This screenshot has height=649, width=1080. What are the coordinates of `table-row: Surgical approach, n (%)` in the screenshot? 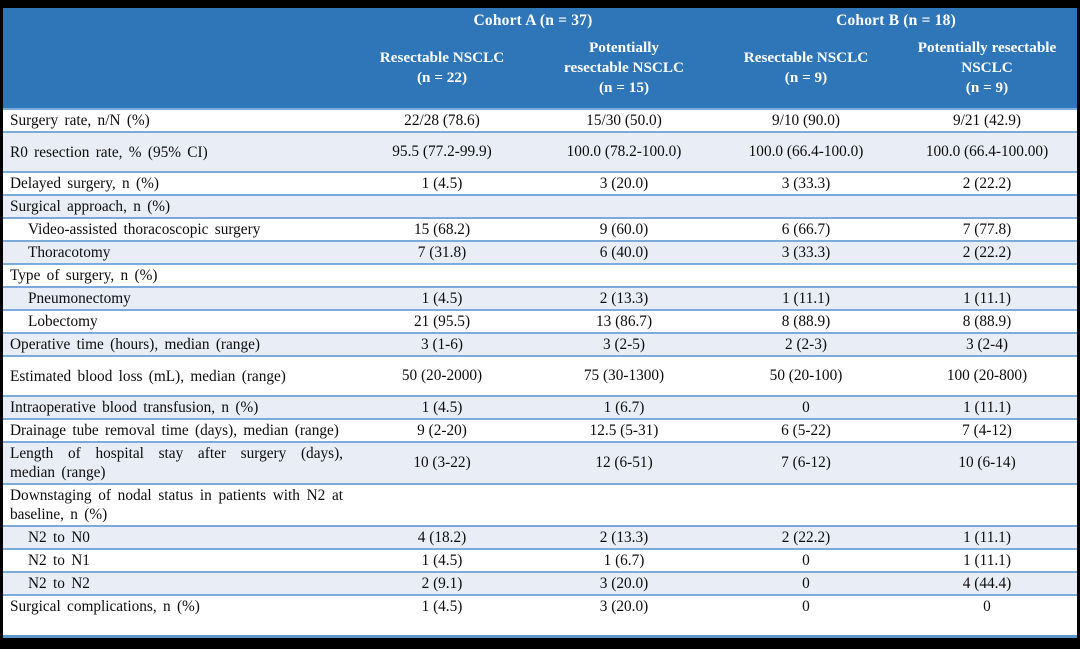 It's located at (540, 205).